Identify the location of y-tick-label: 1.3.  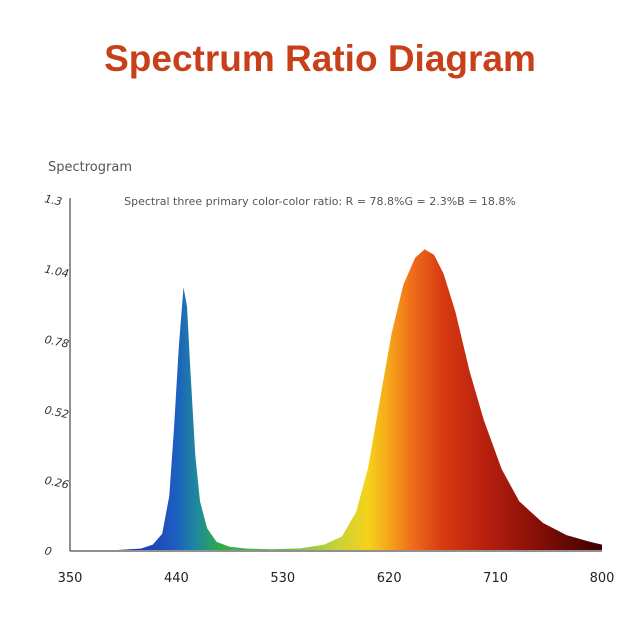
(53, 200).